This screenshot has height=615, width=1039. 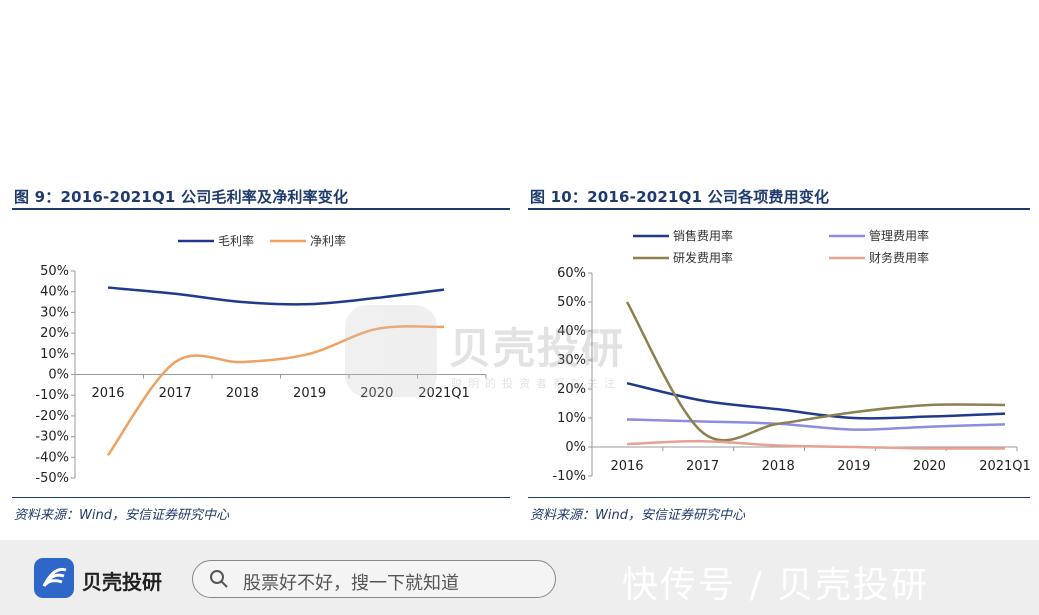 What do you see at coordinates (181, 197) in the screenshot?
I see `chart1-title: 图 9：2016-2021Q1 公司毛利率及净利率变化` at bounding box center [181, 197].